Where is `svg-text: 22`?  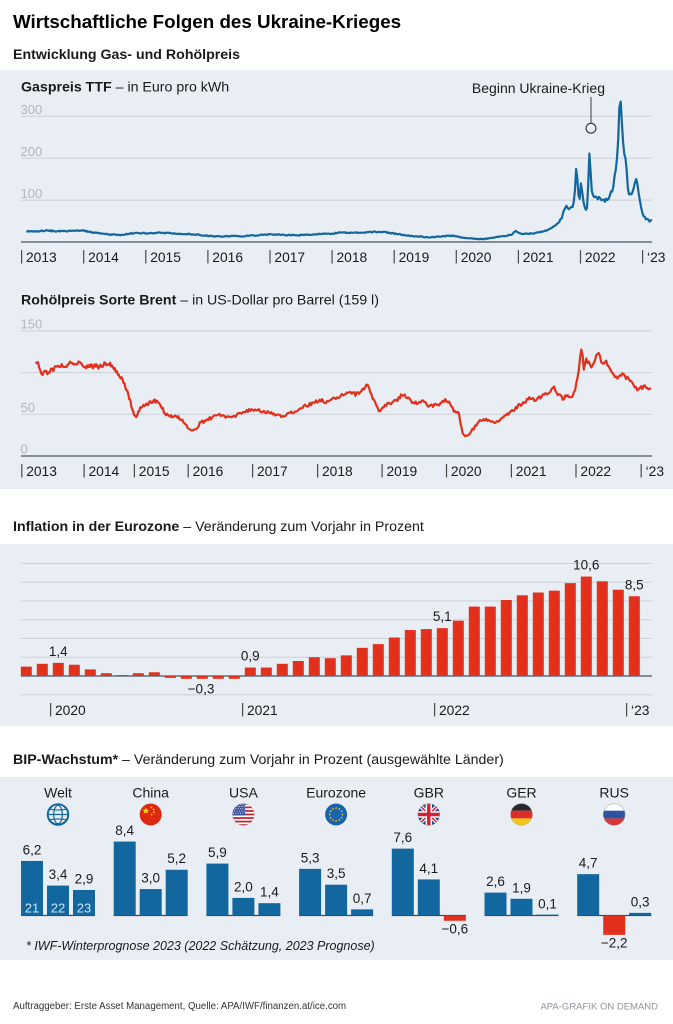 svg-text: 22 is located at coordinates (58, 908).